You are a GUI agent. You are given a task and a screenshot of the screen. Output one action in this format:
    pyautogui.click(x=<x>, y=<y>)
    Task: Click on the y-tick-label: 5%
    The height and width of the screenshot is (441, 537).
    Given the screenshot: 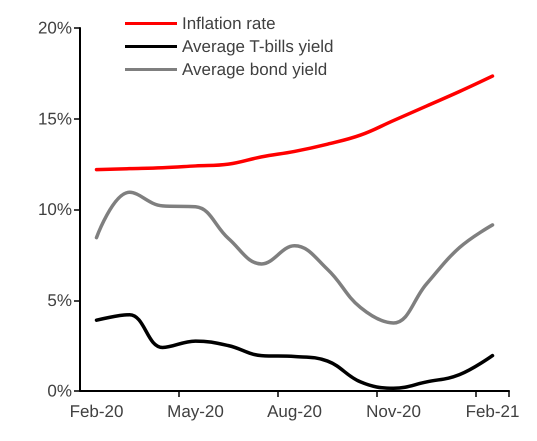 What is the action you would take?
    pyautogui.click(x=59, y=300)
    